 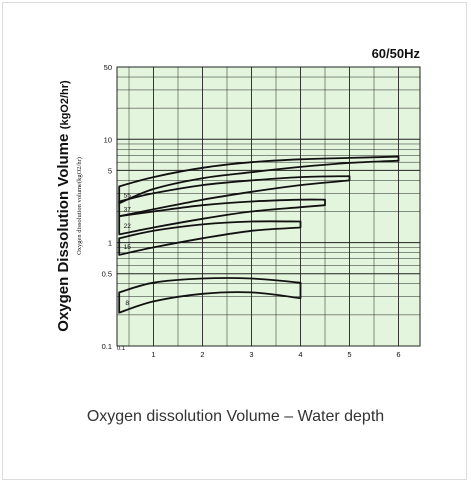 What do you see at coordinates (110, 243) in the screenshot?
I see `y-tick-label: 1` at bounding box center [110, 243].